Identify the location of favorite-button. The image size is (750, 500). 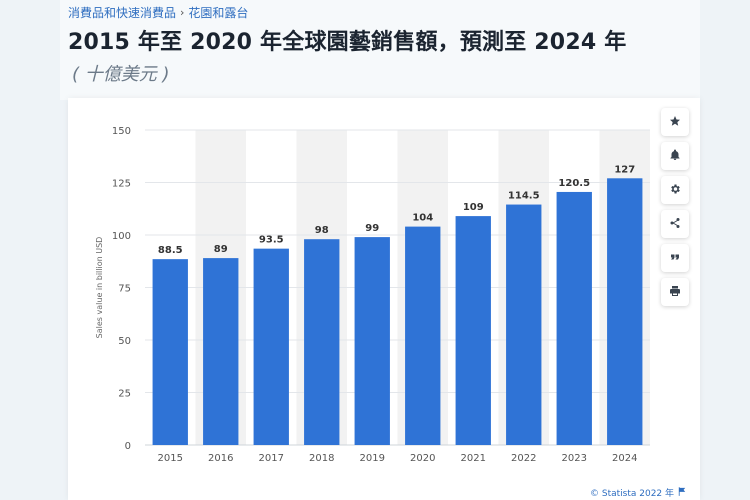
(675, 122).